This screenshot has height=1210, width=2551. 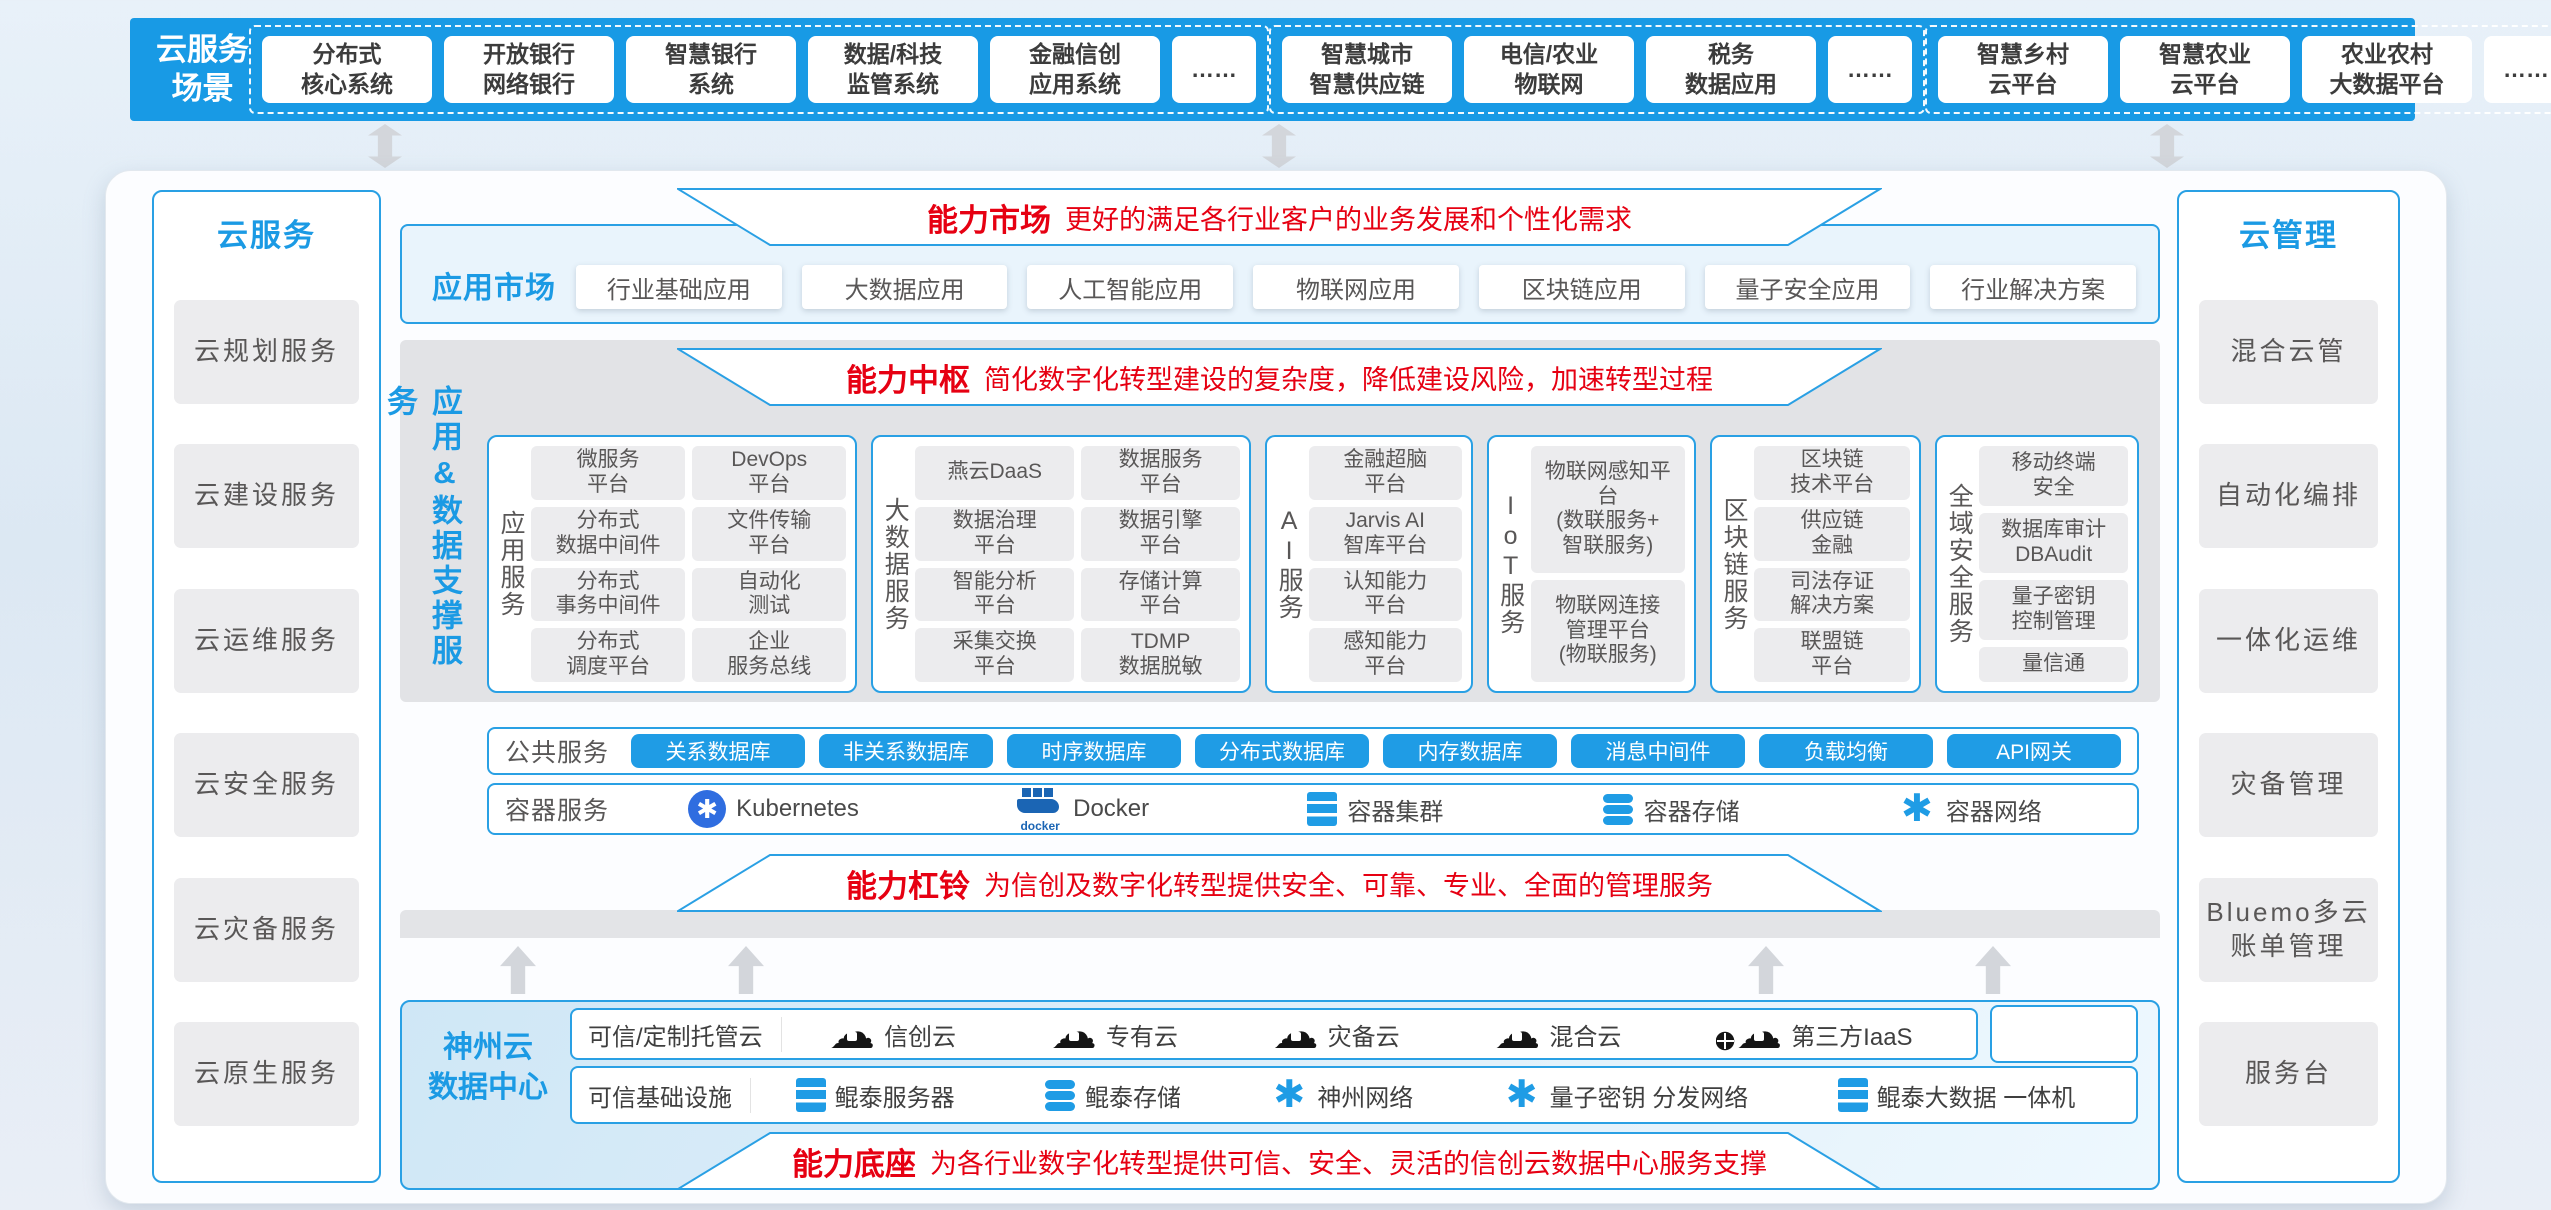 What do you see at coordinates (1075, 69) in the screenshot?
I see `scenario-item: 金融信创 应用系统` at bounding box center [1075, 69].